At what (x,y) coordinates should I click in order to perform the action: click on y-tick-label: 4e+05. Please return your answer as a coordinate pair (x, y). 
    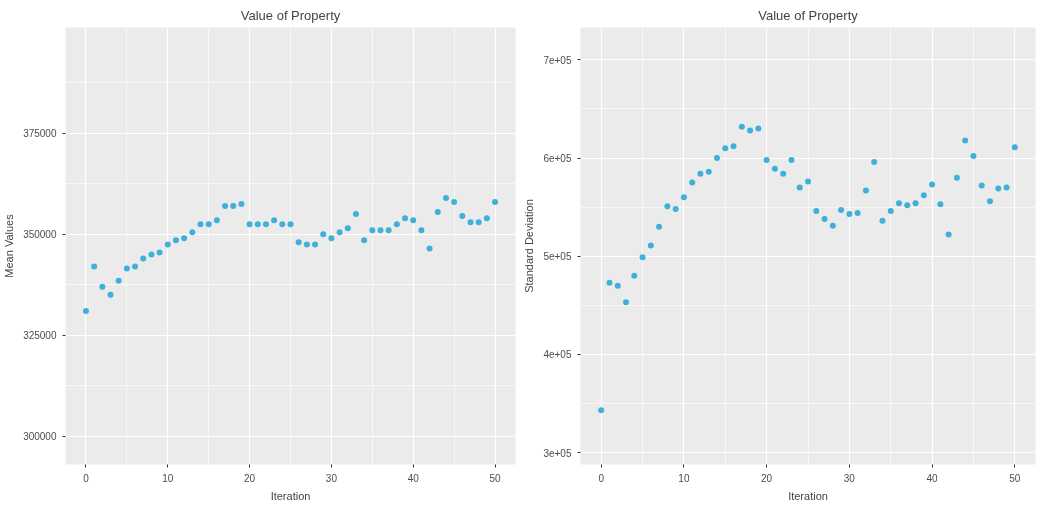
    Looking at the image, I should click on (557, 355).